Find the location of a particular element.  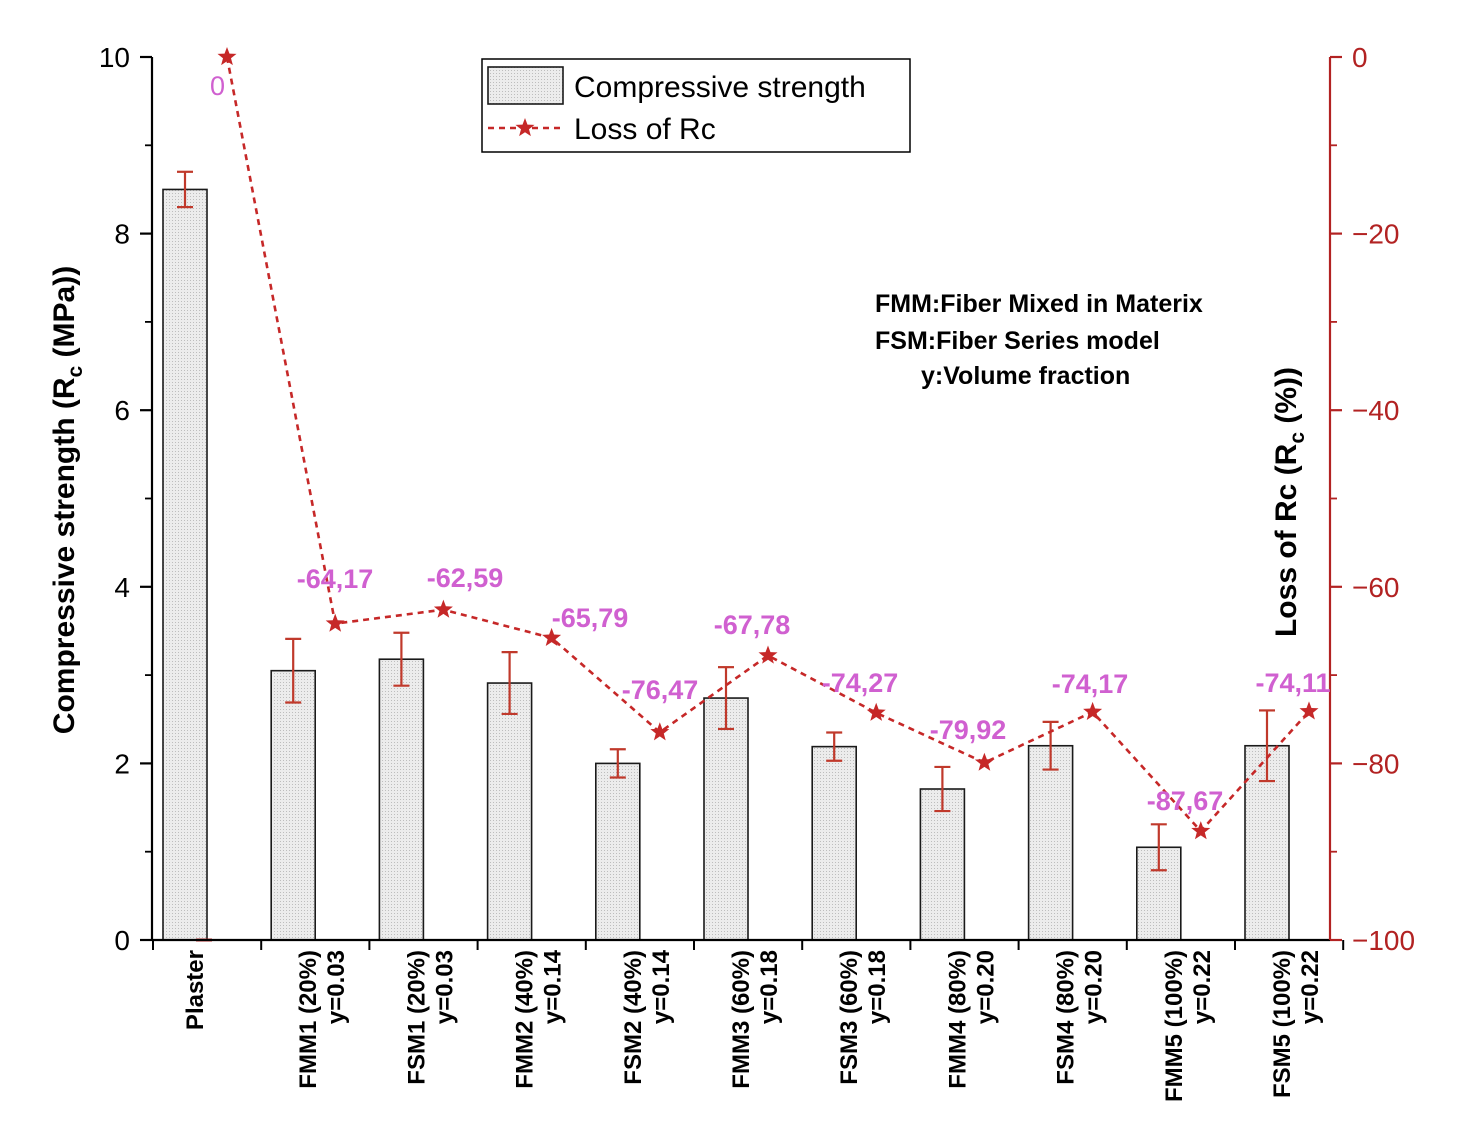

right-tick-label: −100 is located at coordinates (1383, 940).